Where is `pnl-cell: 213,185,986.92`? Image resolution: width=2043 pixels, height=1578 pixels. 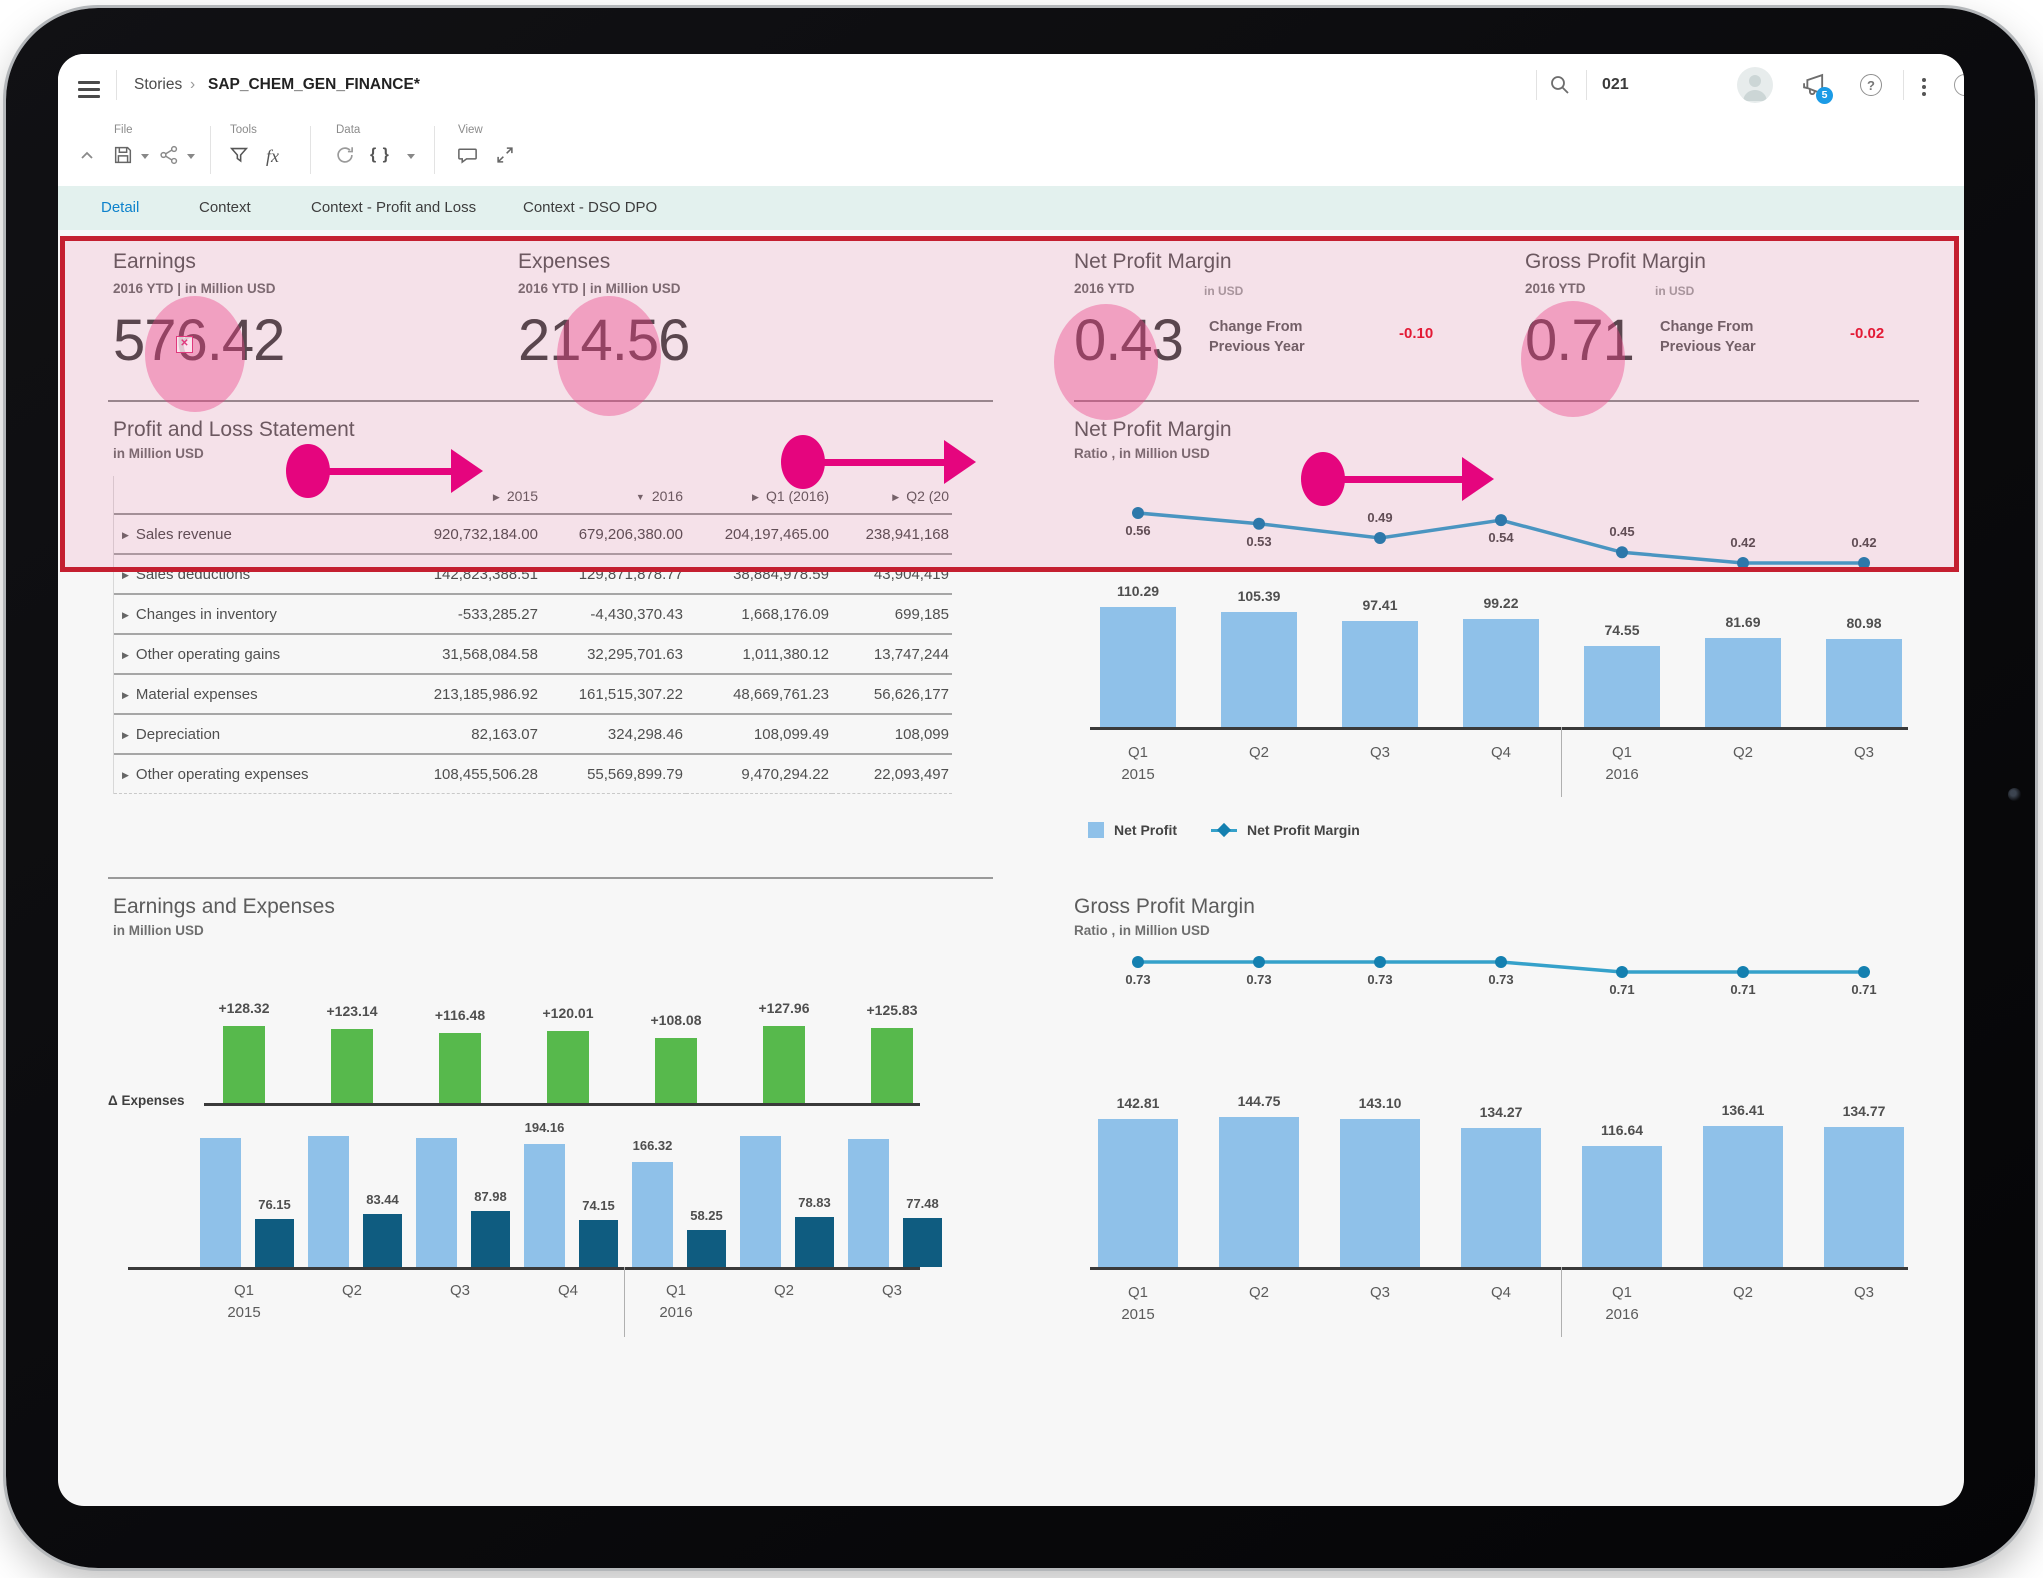
pnl-cell: 213,185,986.92 is located at coordinates (468, 694).